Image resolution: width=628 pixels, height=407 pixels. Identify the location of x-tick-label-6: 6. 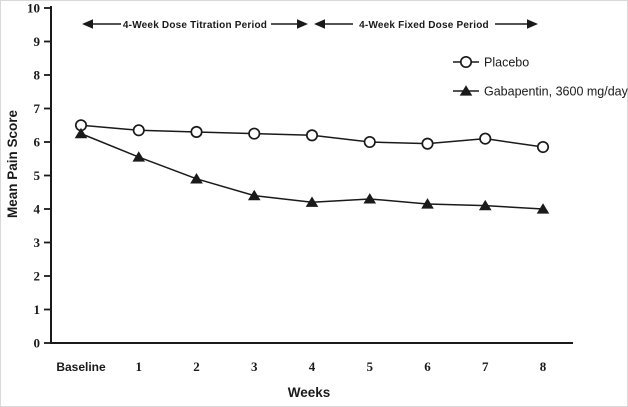
(427, 366).